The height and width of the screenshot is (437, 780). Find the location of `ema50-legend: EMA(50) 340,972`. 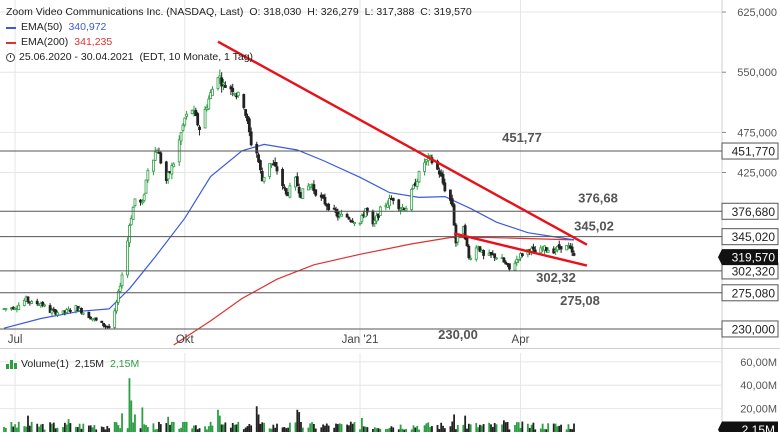

ema50-legend: EMA(50) 340,972 is located at coordinates (239, 27).